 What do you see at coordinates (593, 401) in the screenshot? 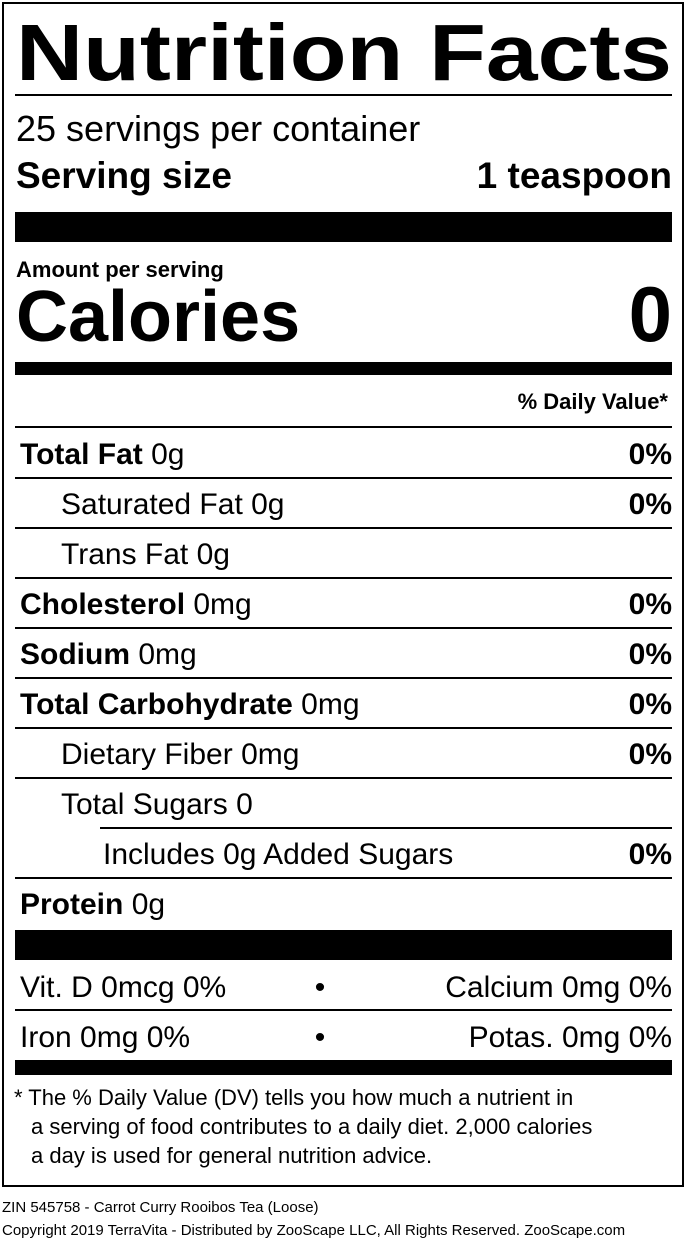
I see `daily-value-header: % Daily Value*` at bounding box center [593, 401].